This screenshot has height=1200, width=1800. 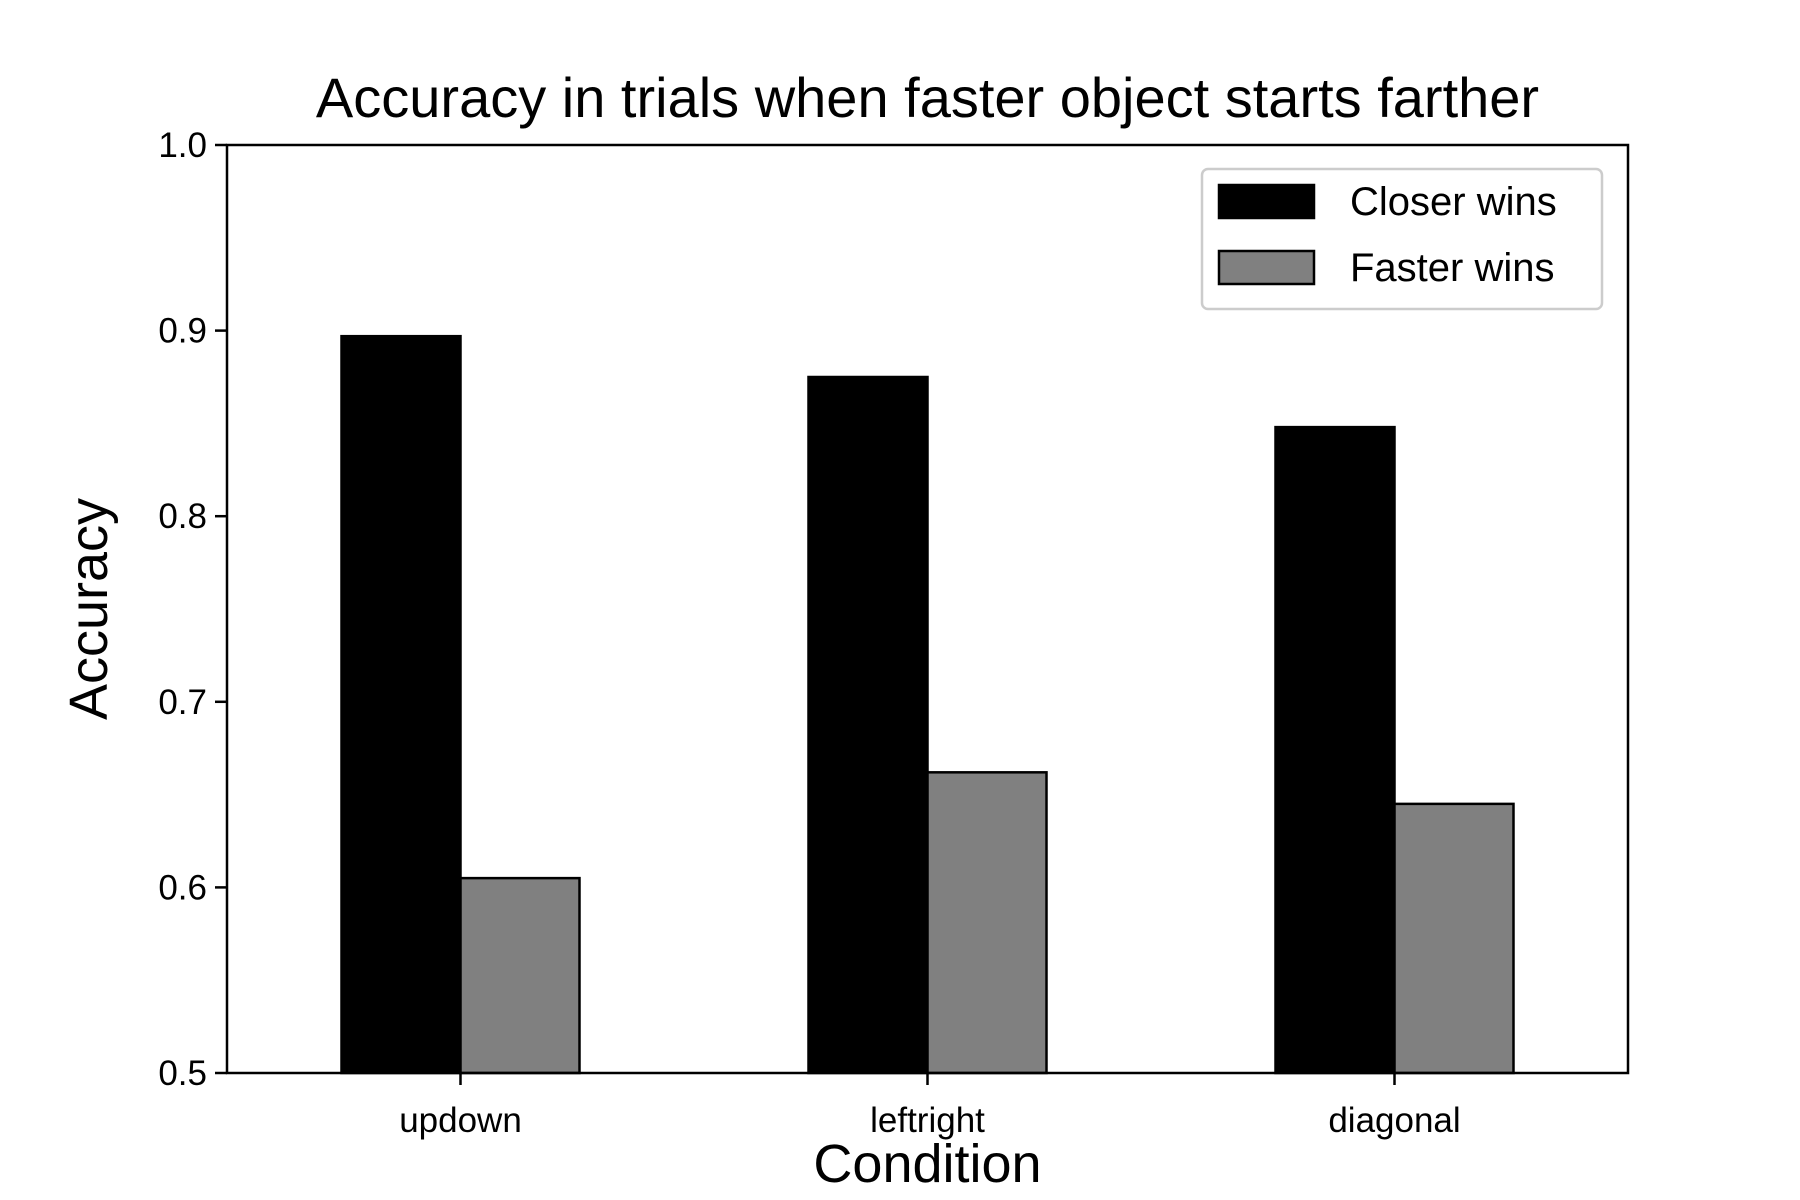 I want to click on bar-faster-wins-leftright, so click(x=987, y=923).